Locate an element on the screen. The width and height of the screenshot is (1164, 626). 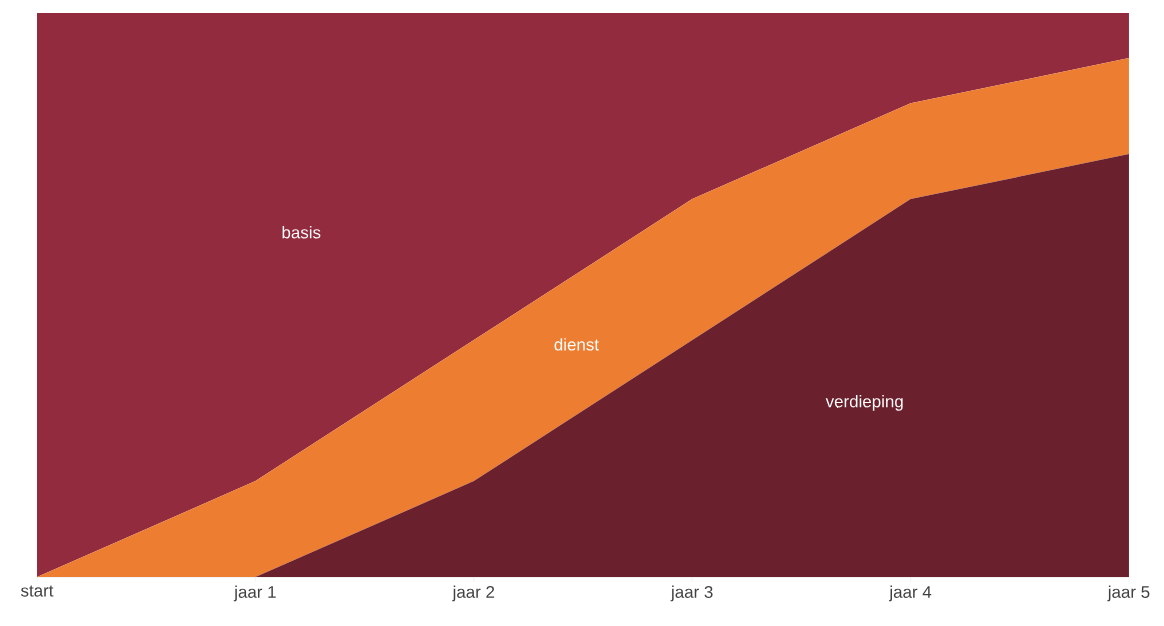
x-tick-label: jaar 4 is located at coordinates (910, 593).